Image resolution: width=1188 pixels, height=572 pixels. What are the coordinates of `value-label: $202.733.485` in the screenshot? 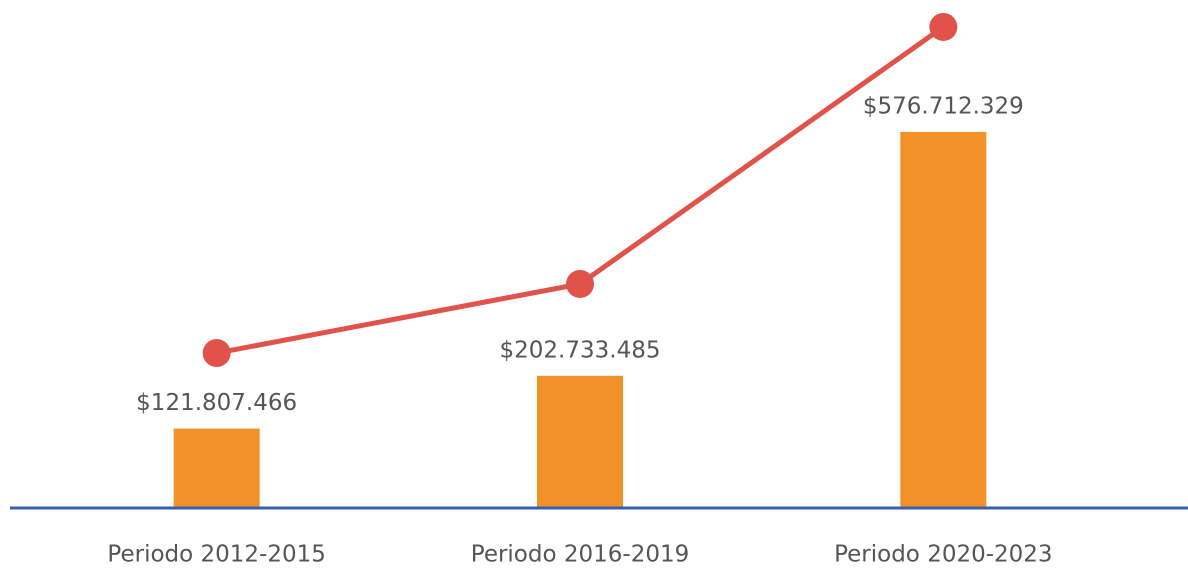 It's located at (580, 350).